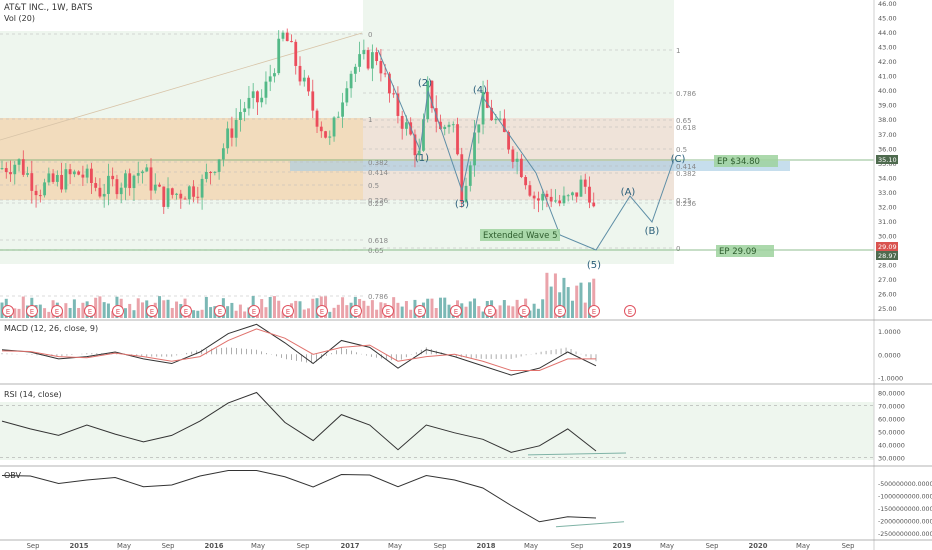 Image resolution: width=932 pixels, height=550 pixels. What do you see at coordinates (622, 546) in the screenshot?
I see `time-tick-label: 2019` at bounding box center [622, 546].